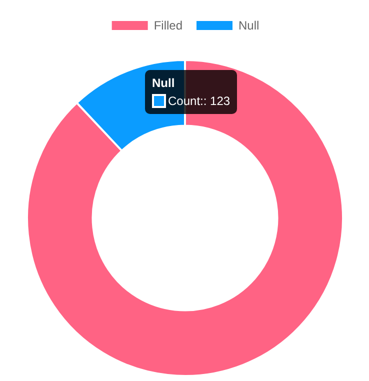 This screenshot has height=381, width=369. Describe the element at coordinates (168, 25) in the screenshot. I see `legend-label: Filled` at that location.